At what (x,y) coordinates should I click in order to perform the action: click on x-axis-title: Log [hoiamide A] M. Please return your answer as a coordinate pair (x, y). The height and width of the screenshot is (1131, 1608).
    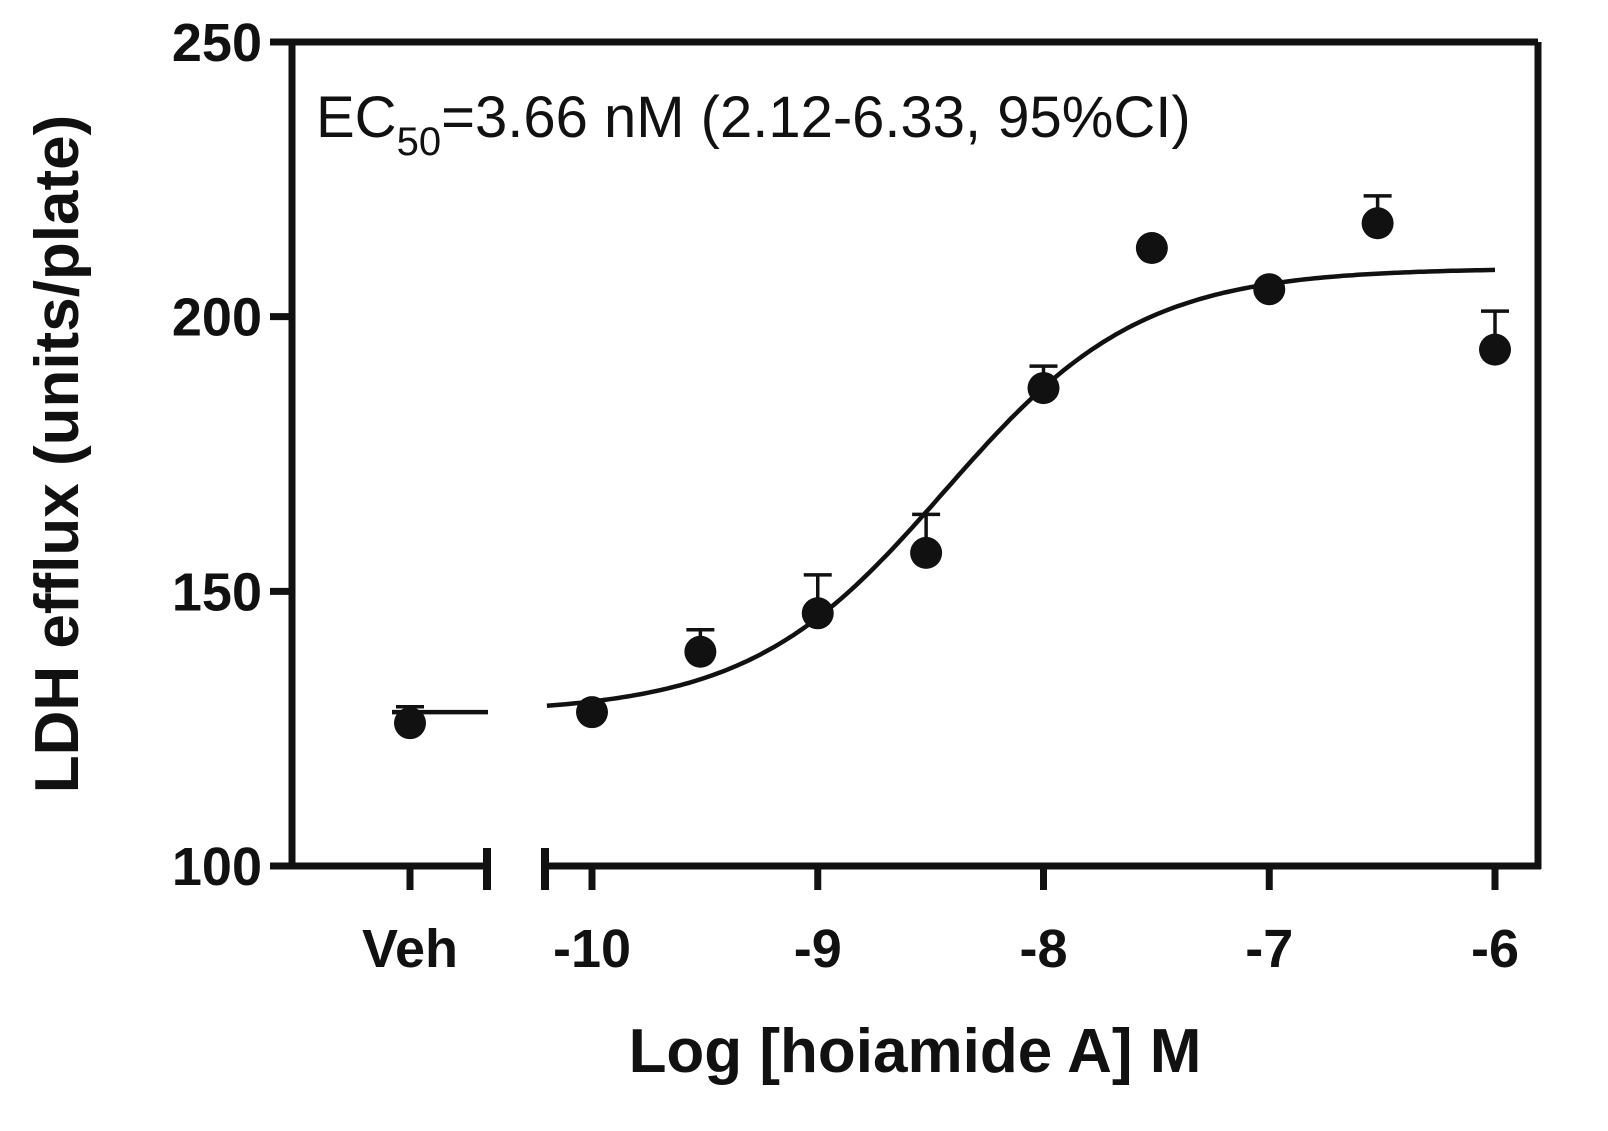
    Looking at the image, I should click on (915, 1051).